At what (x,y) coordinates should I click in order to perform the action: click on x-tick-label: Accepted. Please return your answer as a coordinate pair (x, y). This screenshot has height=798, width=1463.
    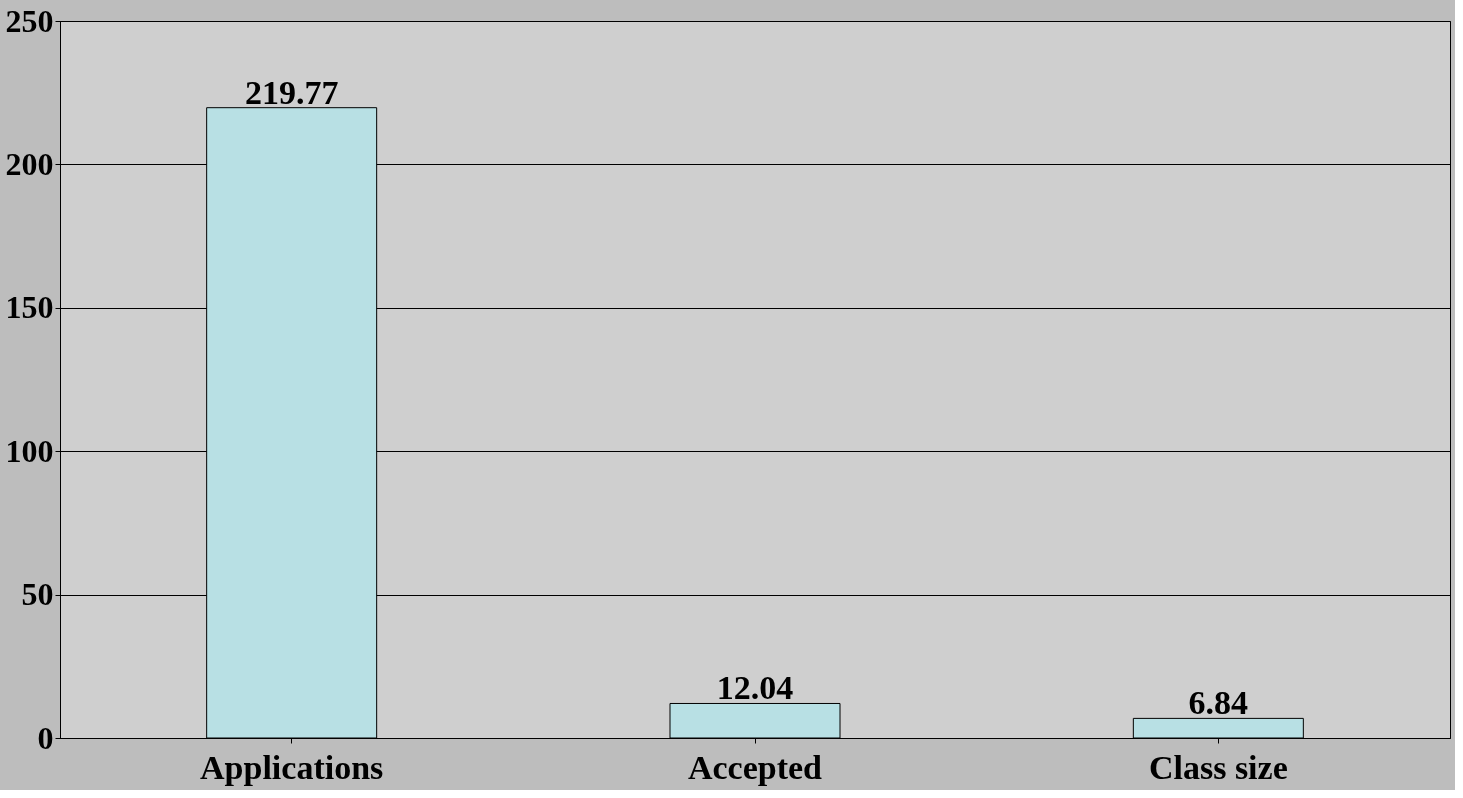
    Looking at the image, I should click on (755, 767).